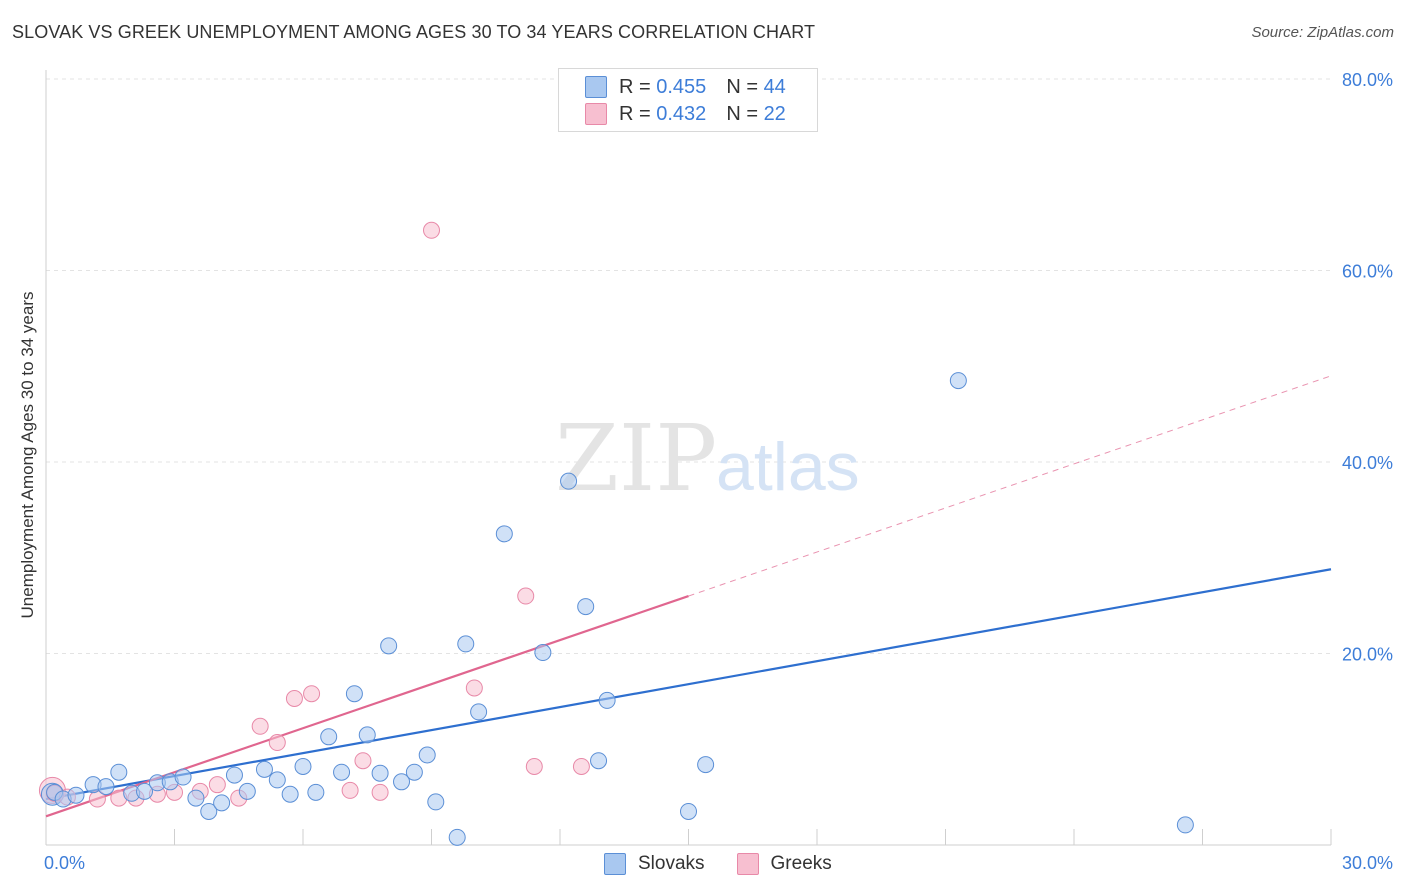  Describe the element at coordinates (1367, 80) in the screenshot. I see `y-tick-label: 80.0%` at that location.